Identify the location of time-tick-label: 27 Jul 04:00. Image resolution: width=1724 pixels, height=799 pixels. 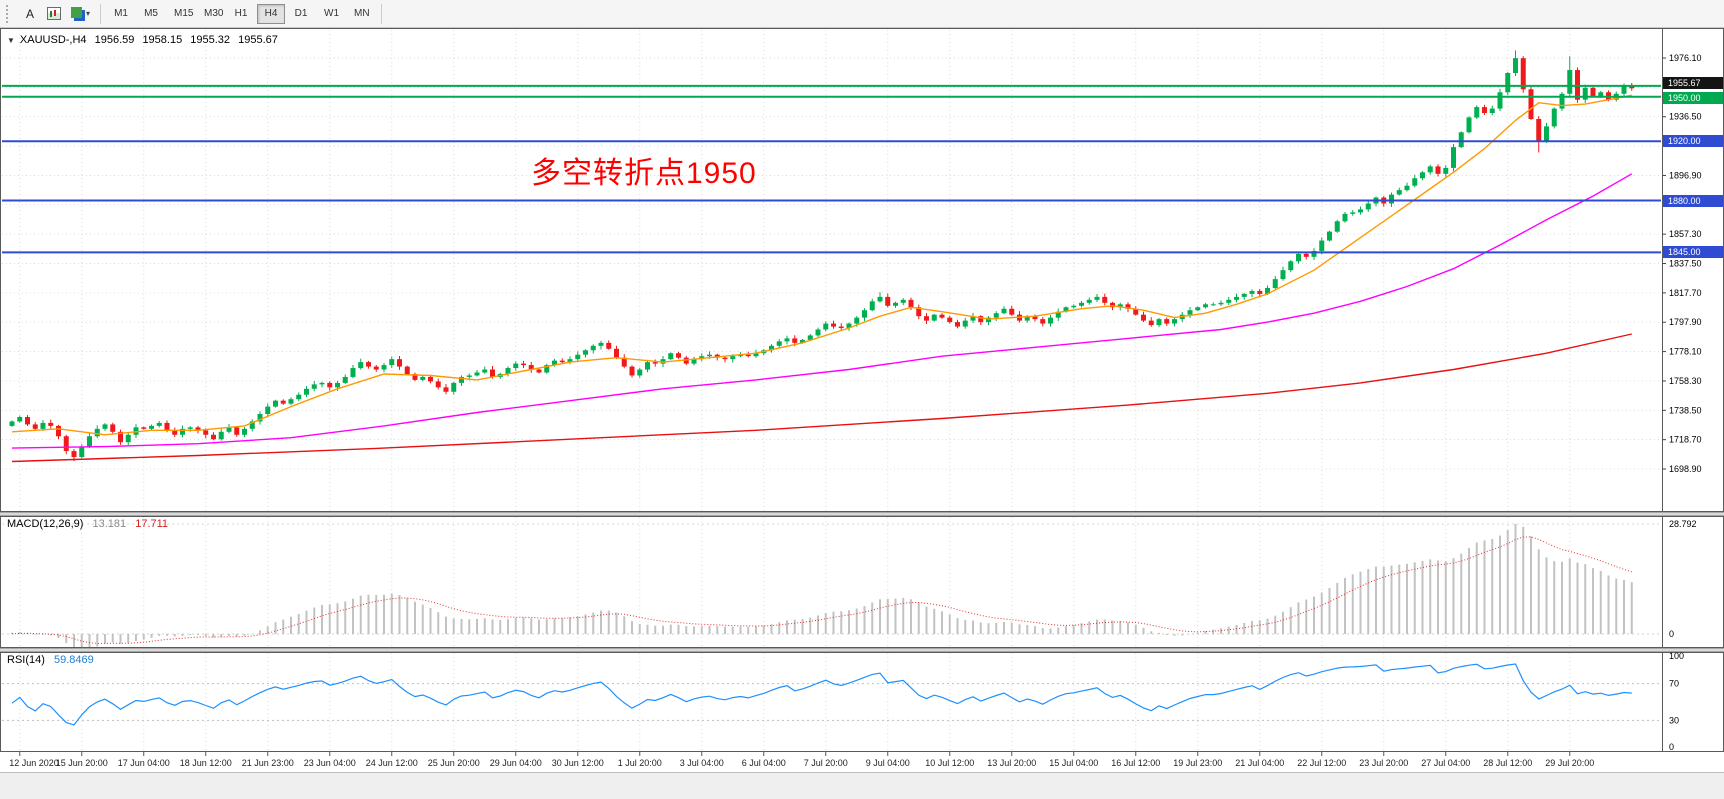
(1445, 763).